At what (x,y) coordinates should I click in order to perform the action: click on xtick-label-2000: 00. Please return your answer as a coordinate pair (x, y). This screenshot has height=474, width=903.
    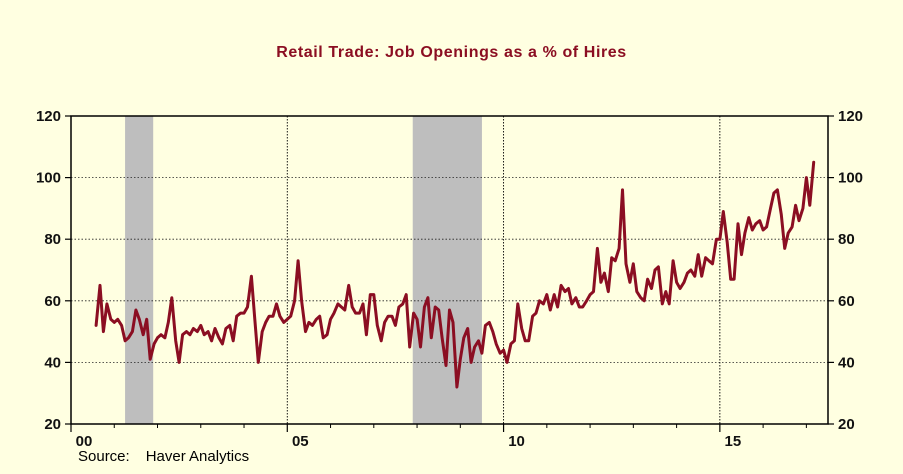
    Looking at the image, I should click on (84, 441).